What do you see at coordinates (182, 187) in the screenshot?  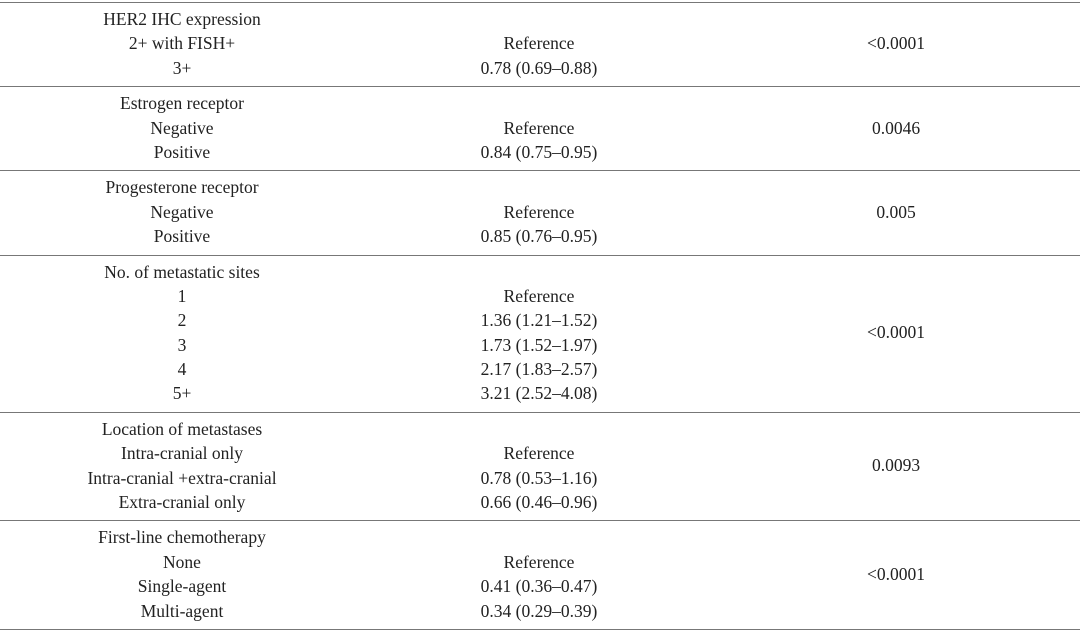 I see `group-header: Progesterone receptor` at bounding box center [182, 187].